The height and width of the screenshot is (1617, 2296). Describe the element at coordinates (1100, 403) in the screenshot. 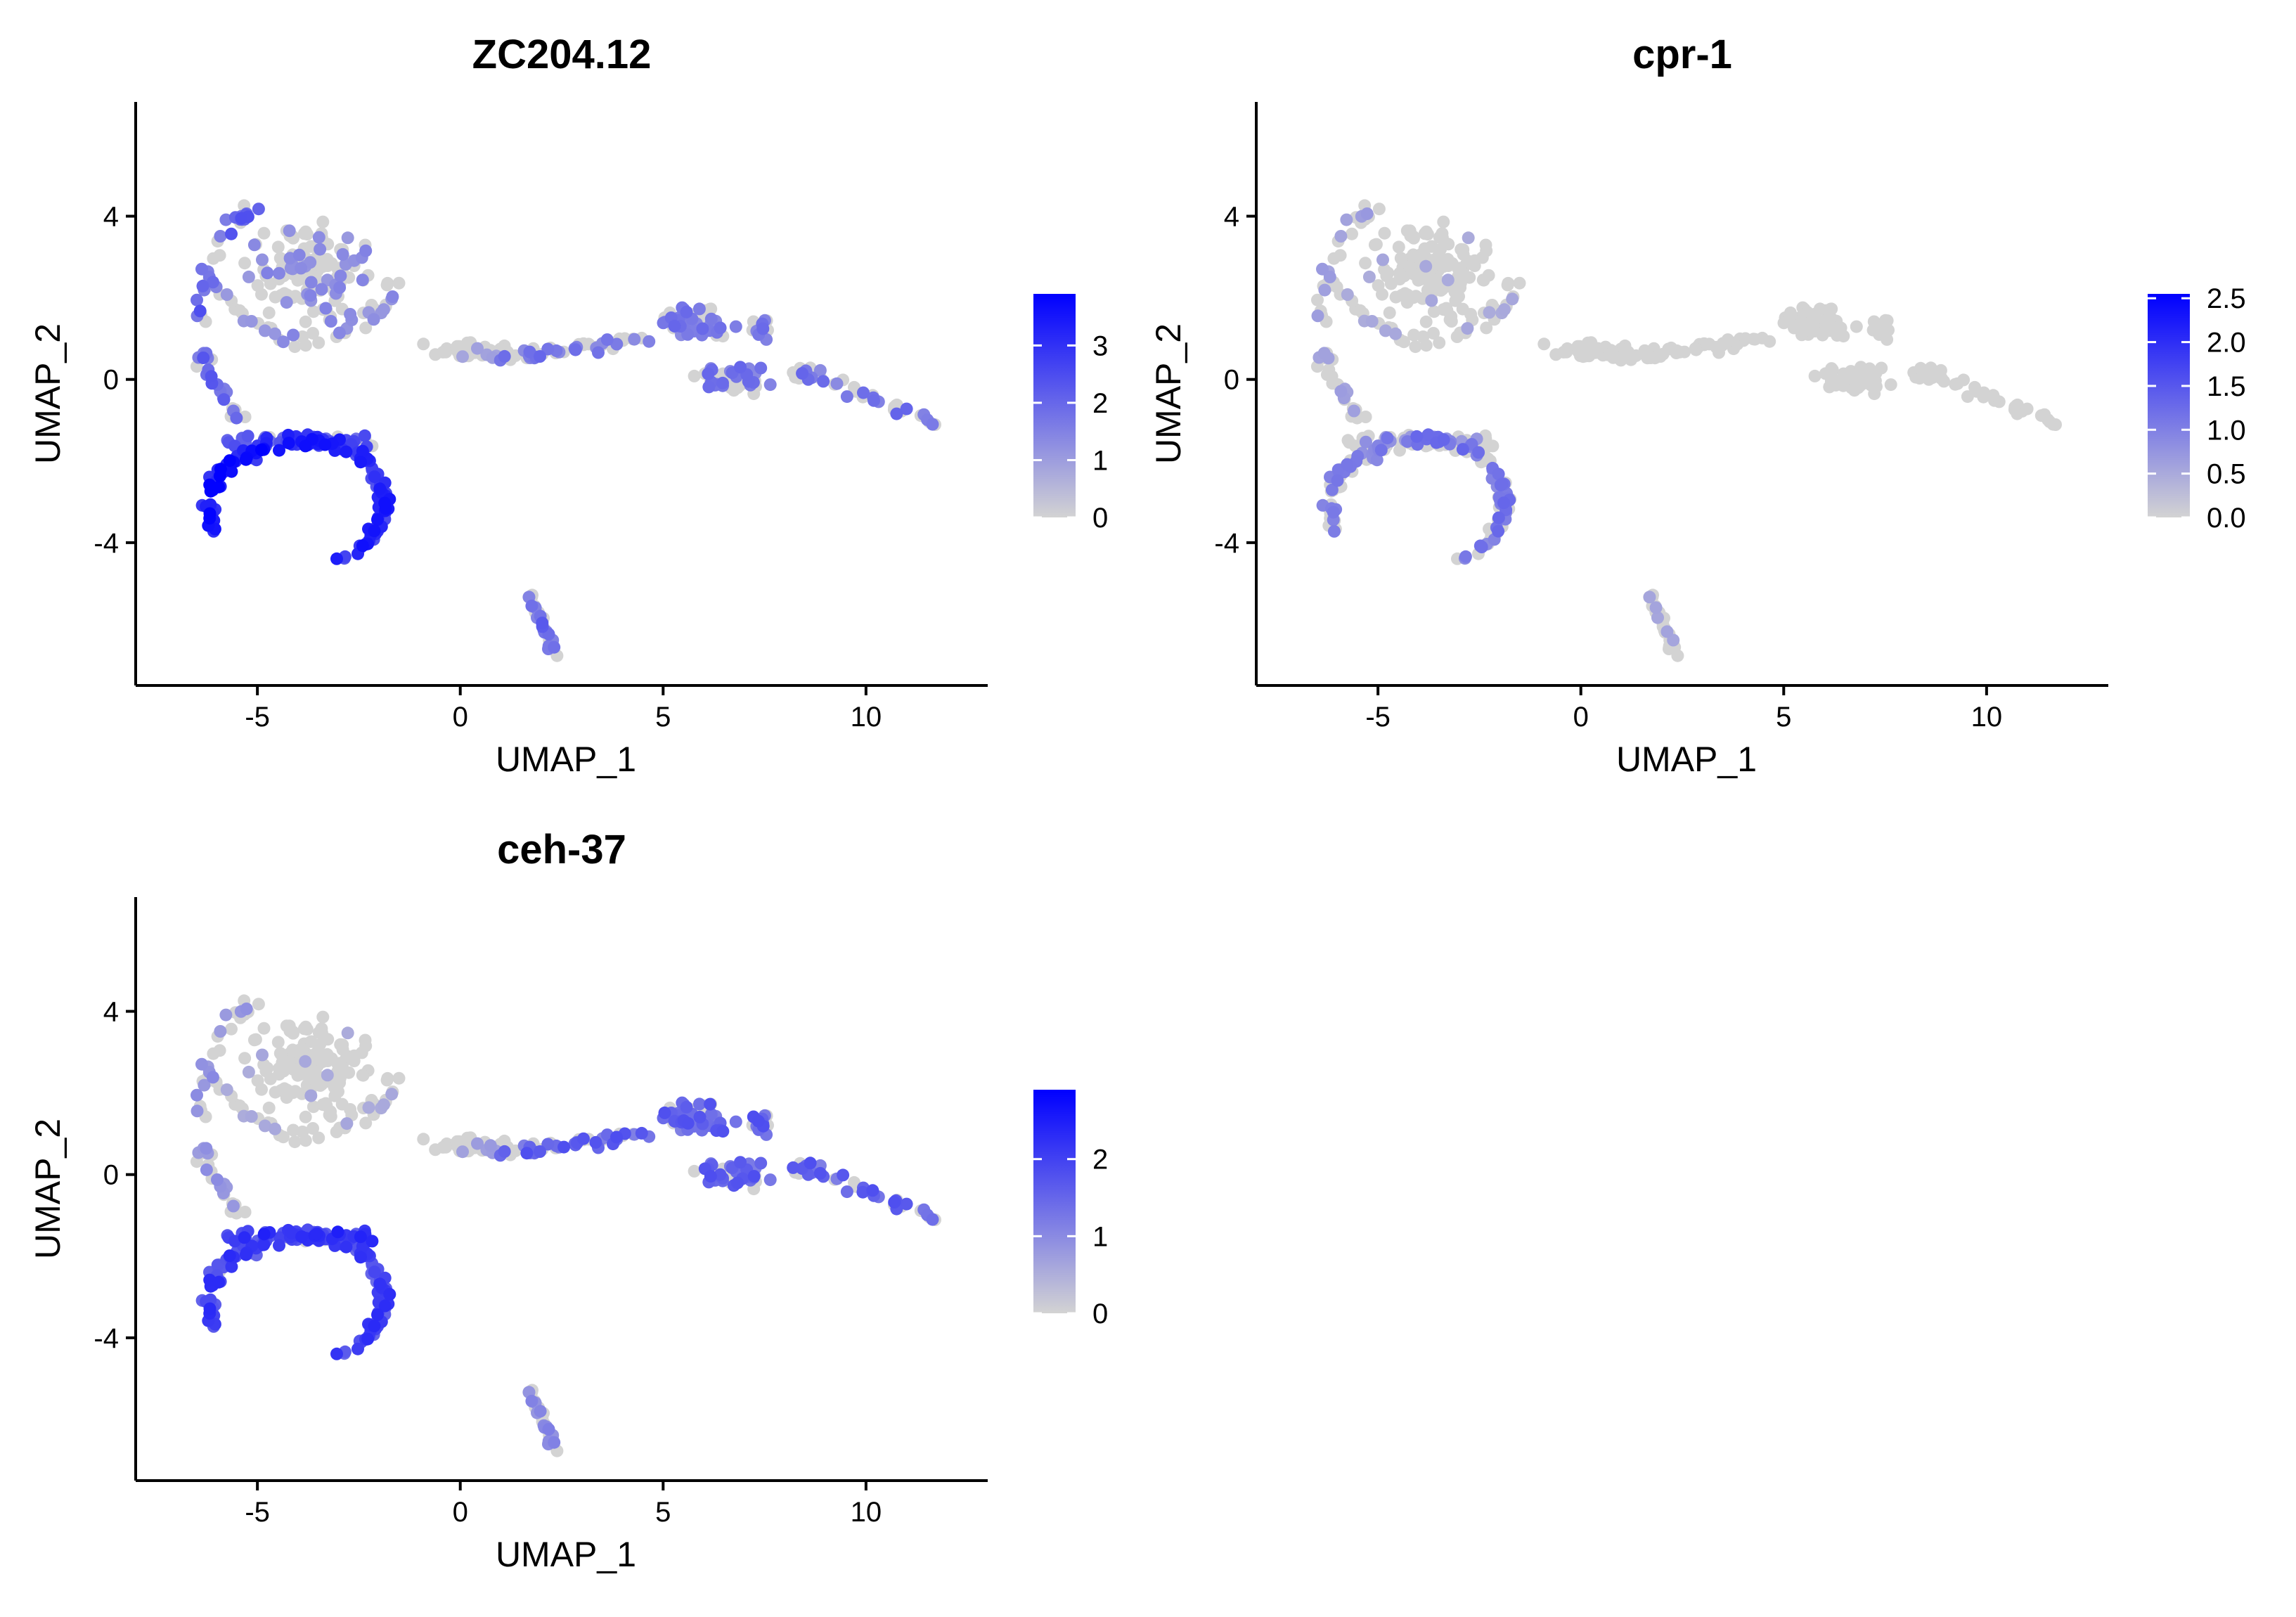

I see `colorbar-label: 2` at that location.